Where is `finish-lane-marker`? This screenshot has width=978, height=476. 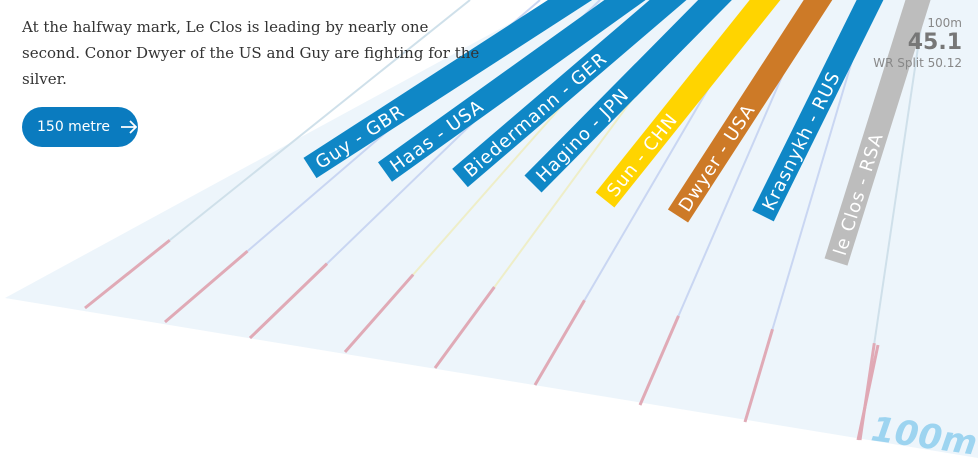
finish-lane-marker is located at coordinates (868, 392).